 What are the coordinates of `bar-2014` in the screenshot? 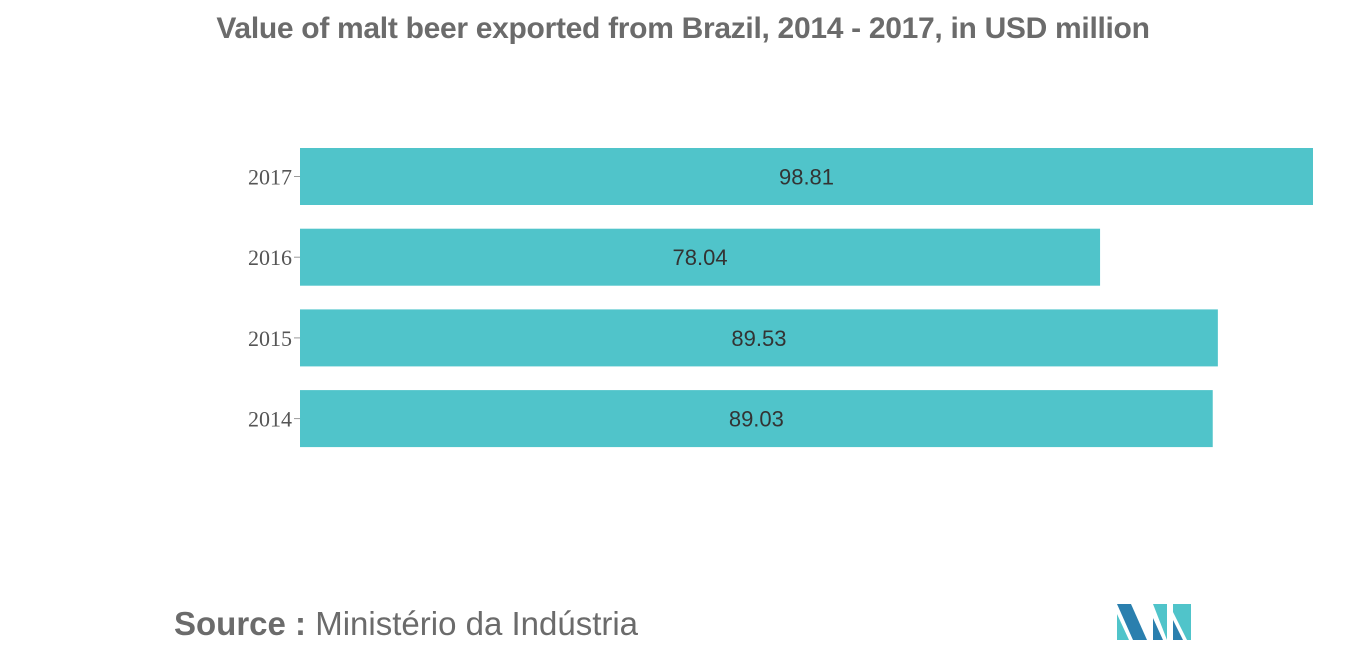 It's located at (756, 419).